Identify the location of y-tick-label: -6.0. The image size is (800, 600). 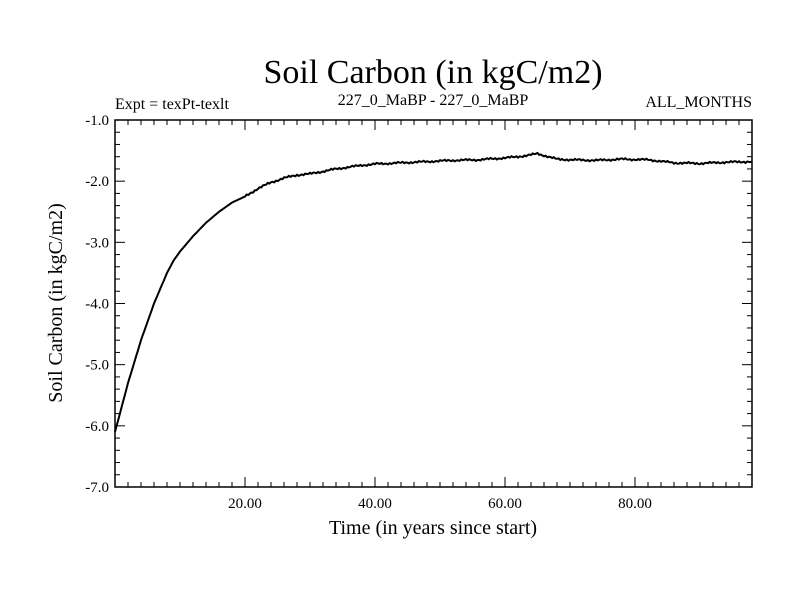
(97, 427).